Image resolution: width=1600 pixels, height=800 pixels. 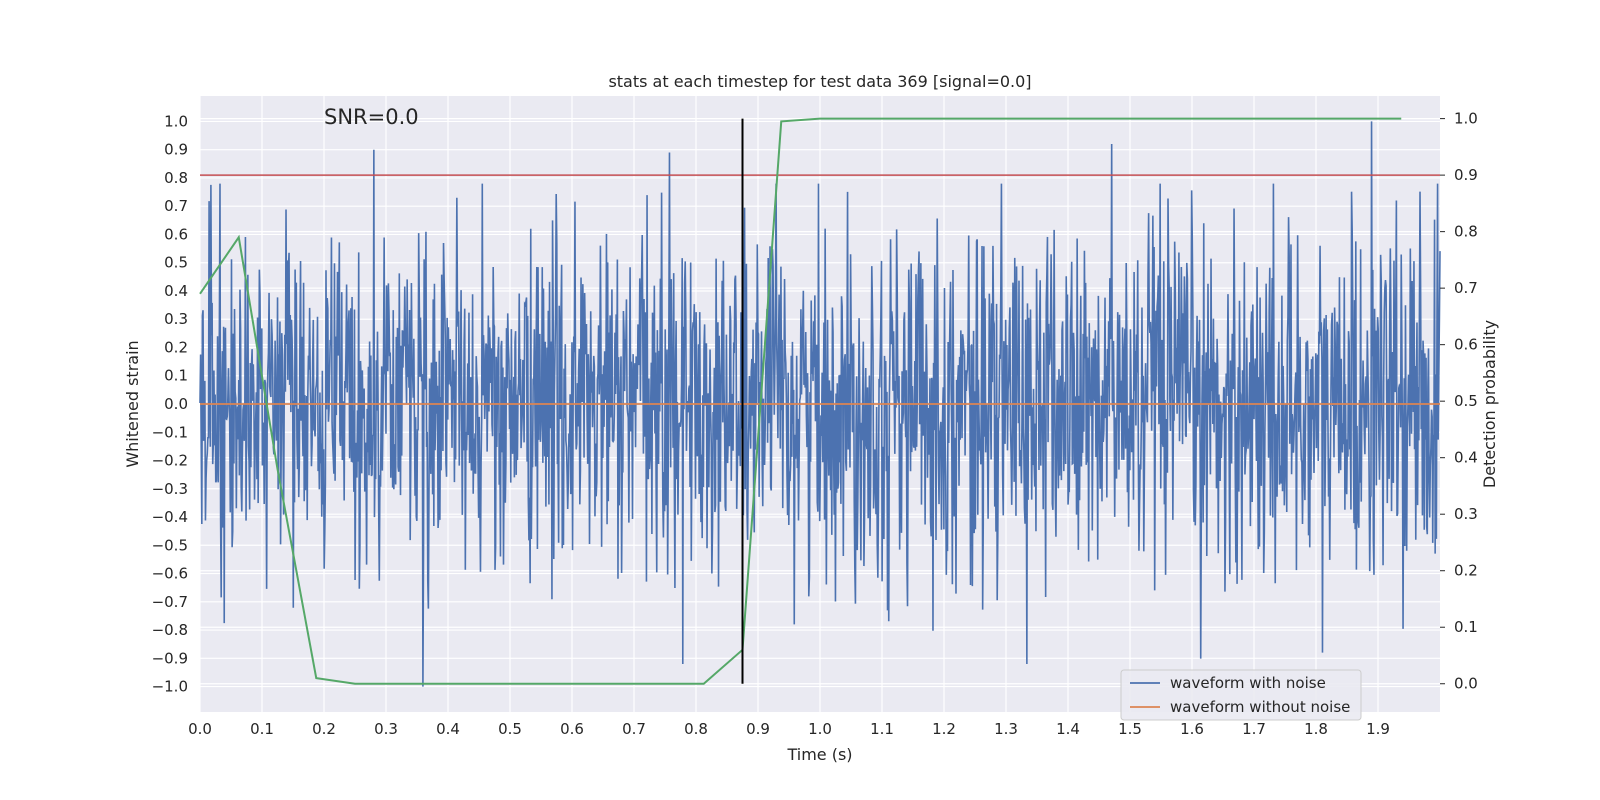 I want to click on x-tick-label: 1.4, so click(x=1068, y=729).